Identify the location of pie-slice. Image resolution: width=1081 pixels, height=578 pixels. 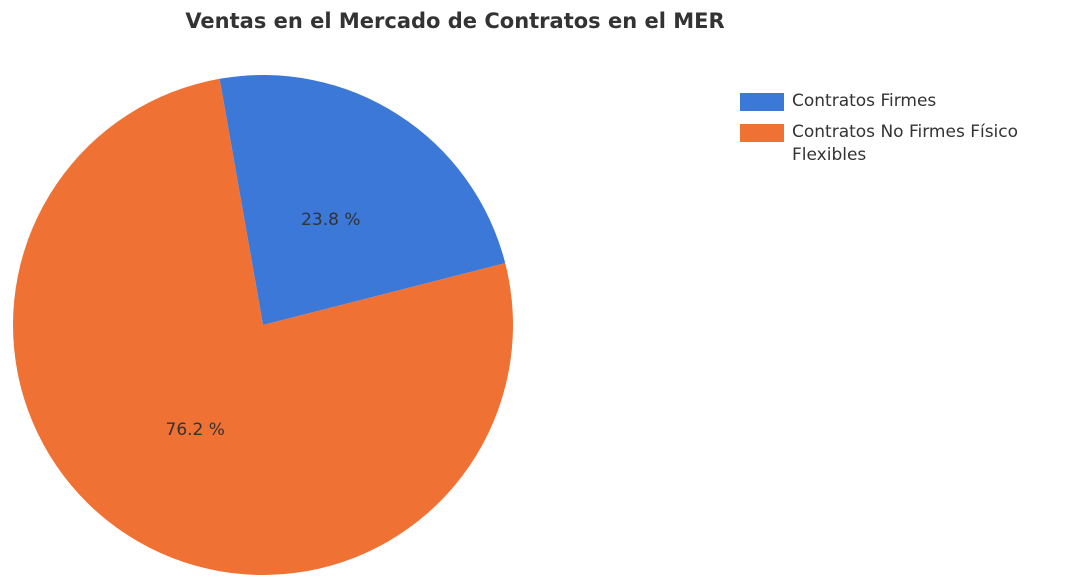
(362, 200).